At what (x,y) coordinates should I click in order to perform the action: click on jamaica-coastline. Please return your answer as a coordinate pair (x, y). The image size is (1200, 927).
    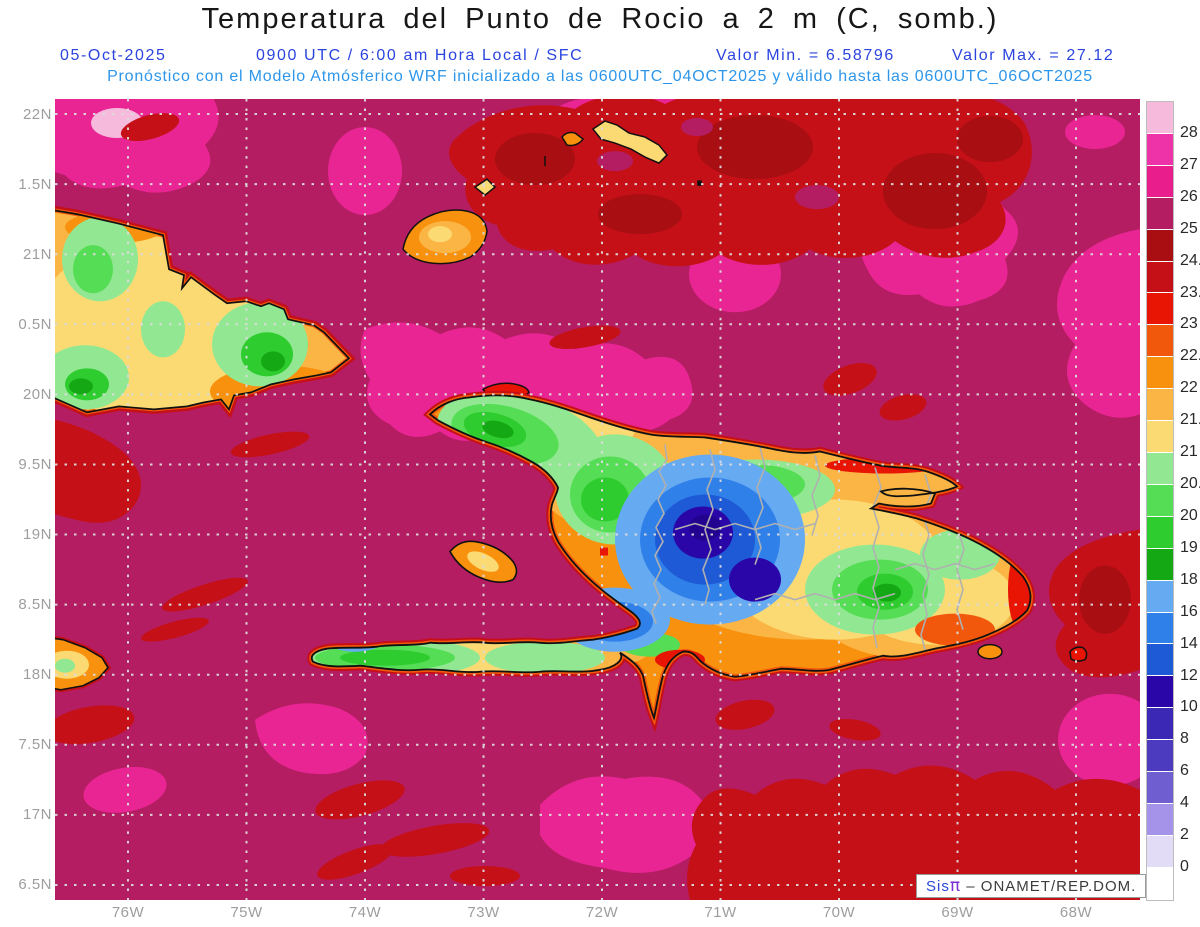
    Looking at the image, I should click on (82, 664).